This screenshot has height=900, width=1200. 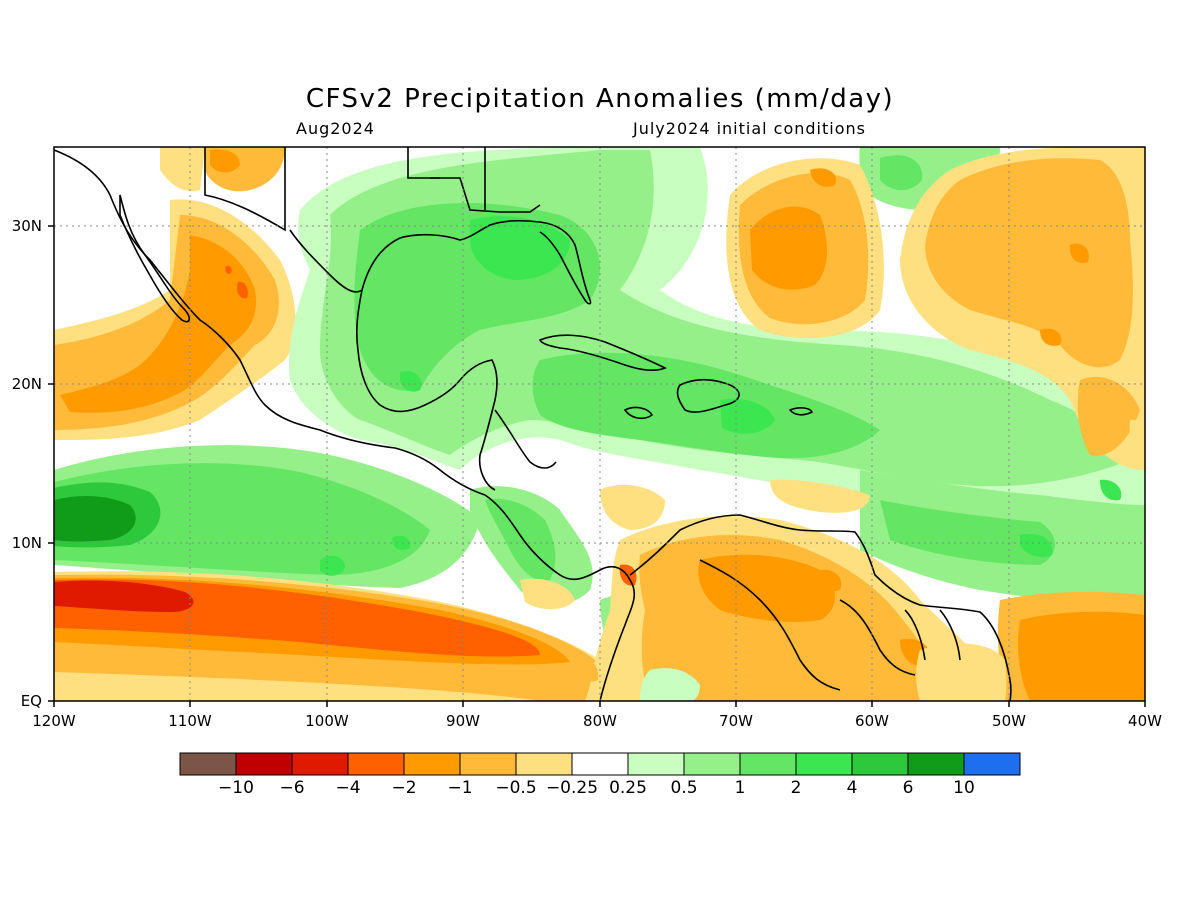 What do you see at coordinates (27, 543) in the screenshot?
I see `lat-tick-10n: 10N` at bounding box center [27, 543].